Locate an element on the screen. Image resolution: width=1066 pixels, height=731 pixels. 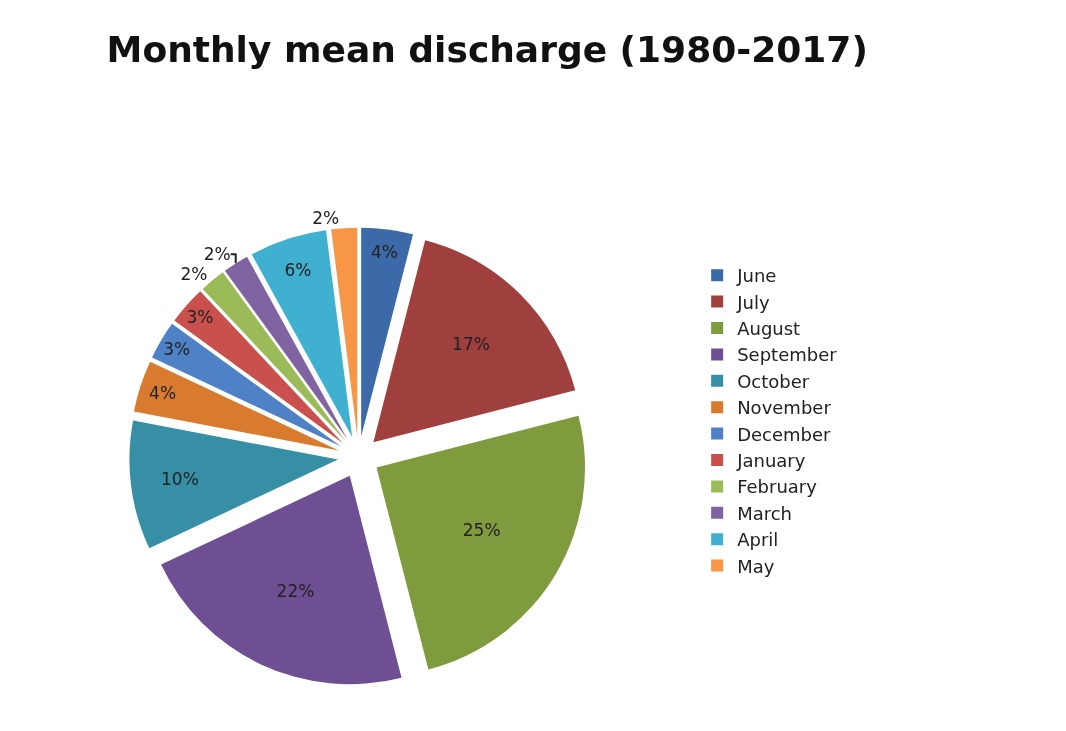
legend-label: January is located at coordinates (771, 461).